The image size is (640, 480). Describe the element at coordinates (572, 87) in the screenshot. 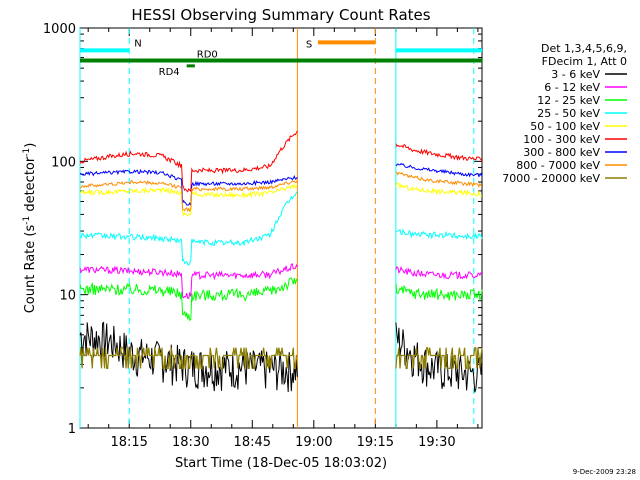

I see `legend-entry-label: 6 - 12 keV` at that location.